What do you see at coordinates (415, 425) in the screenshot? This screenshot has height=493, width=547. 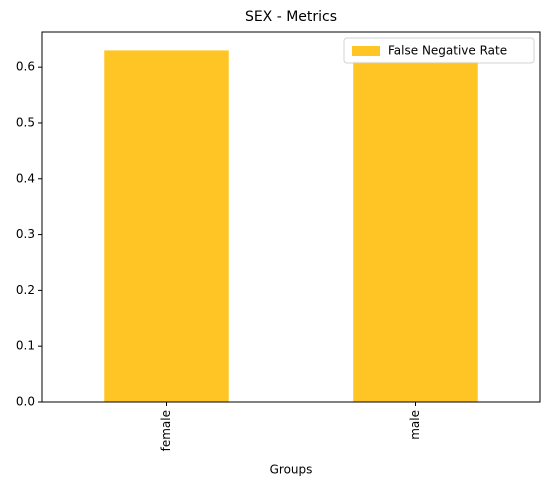 I see `x-tick-label: male` at bounding box center [415, 425].